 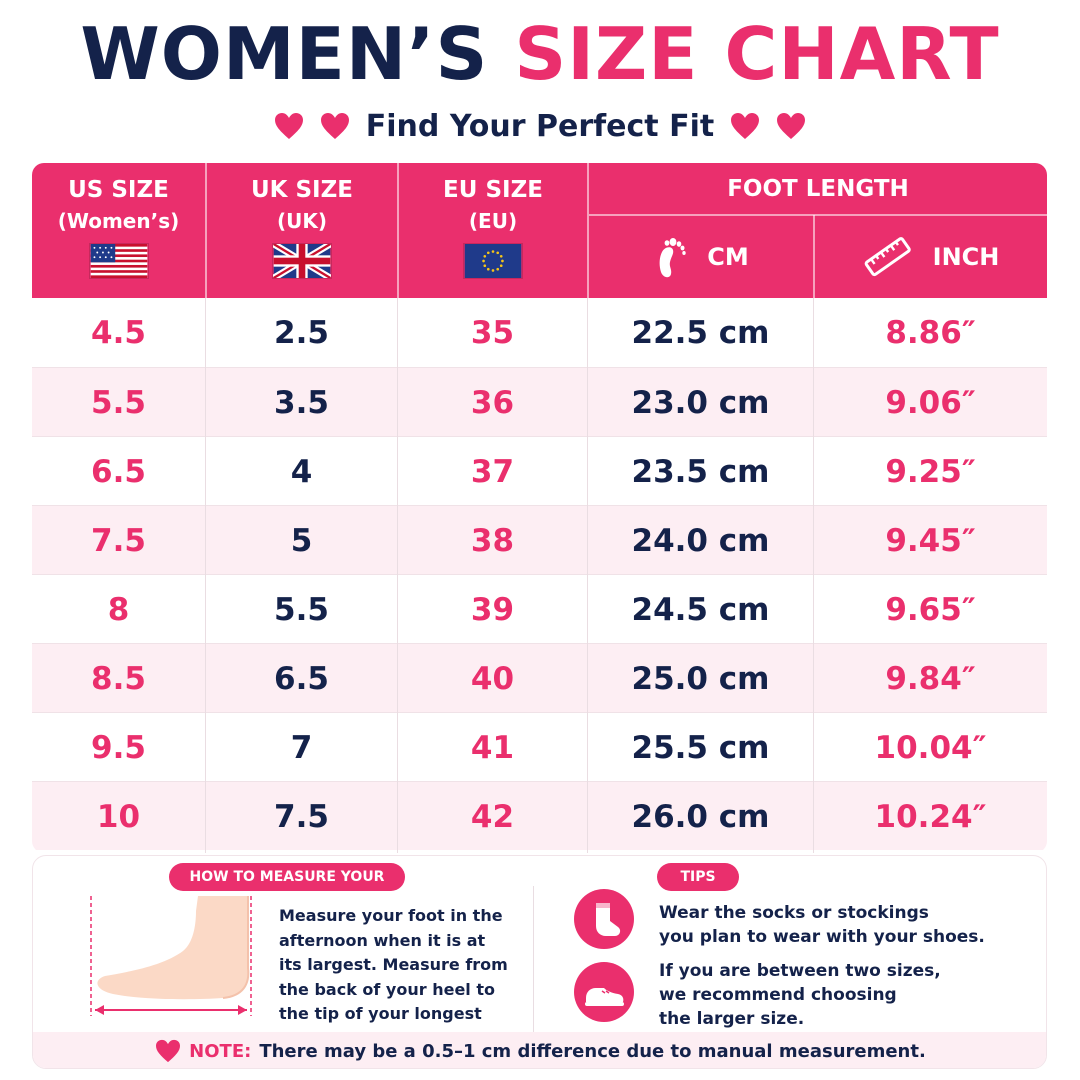 I want to click on us-flag-icon, so click(x=118, y=261).